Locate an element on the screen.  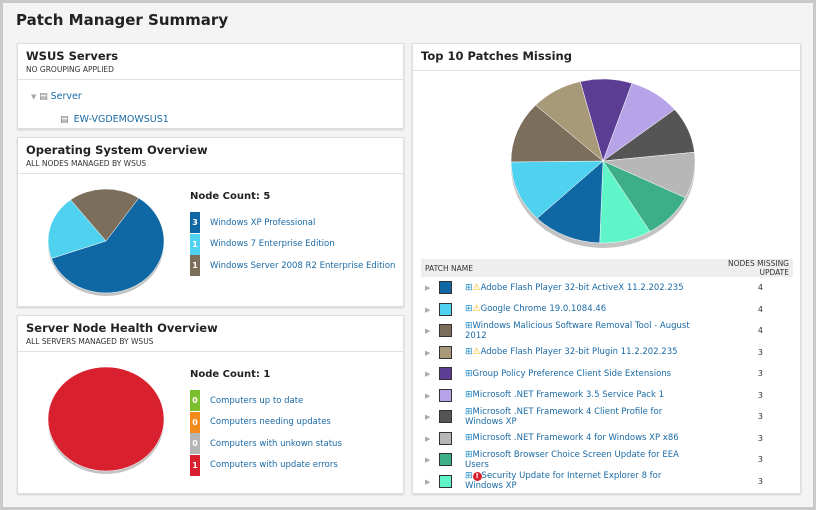
error-icon: ! is located at coordinates (477, 477).